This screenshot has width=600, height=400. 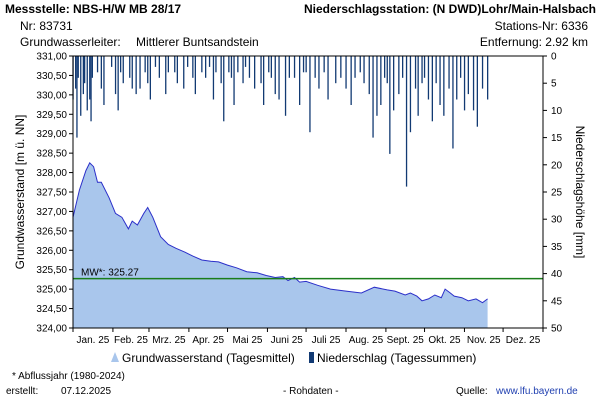 I want to click on left-axis-tick-label: 327,50, so click(x=51, y=193).